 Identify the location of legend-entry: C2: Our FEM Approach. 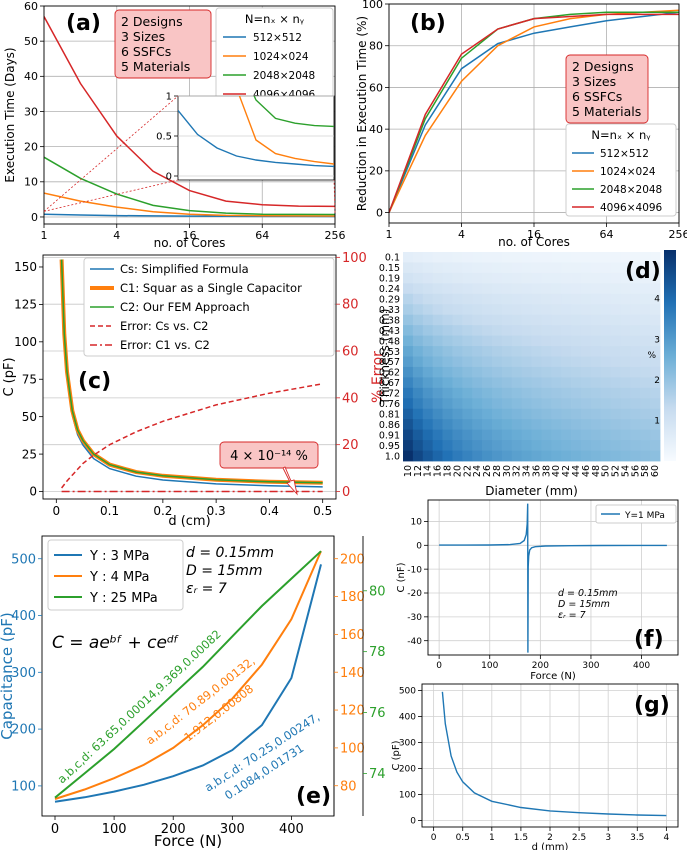
(185, 307).